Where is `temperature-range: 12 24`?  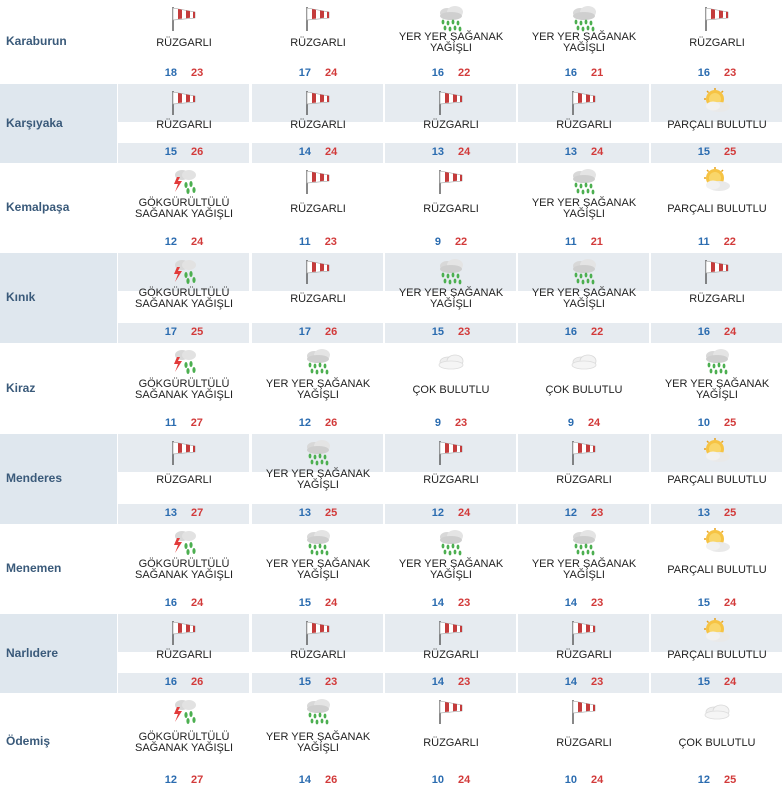
temperature-range: 12 24 is located at coordinates (451, 513).